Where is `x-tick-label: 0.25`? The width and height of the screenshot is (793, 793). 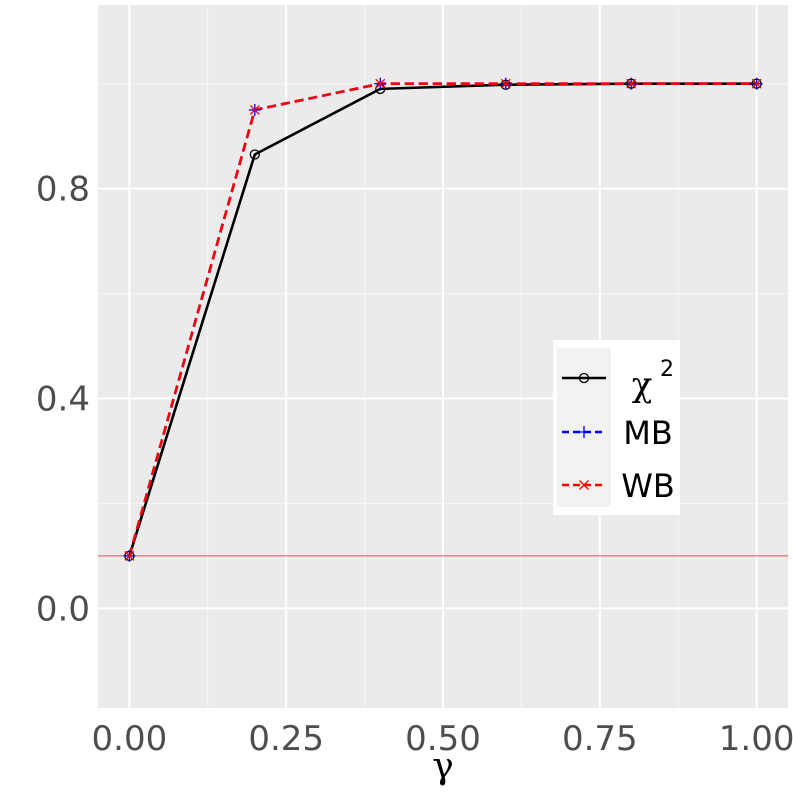 x-tick-label: 0.25 is located at coordinates (286, 739).